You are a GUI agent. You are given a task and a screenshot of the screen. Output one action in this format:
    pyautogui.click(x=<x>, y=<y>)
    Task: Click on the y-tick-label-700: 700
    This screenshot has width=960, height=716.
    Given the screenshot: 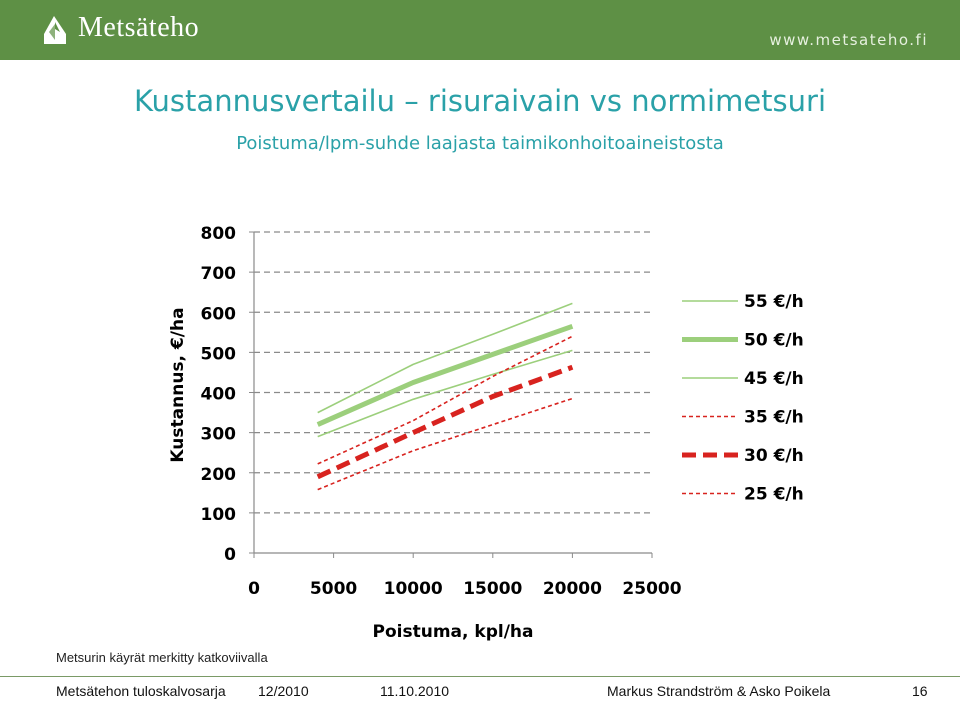 What is the action you would take?
    pyautogui.click(x=219, y=274)
    